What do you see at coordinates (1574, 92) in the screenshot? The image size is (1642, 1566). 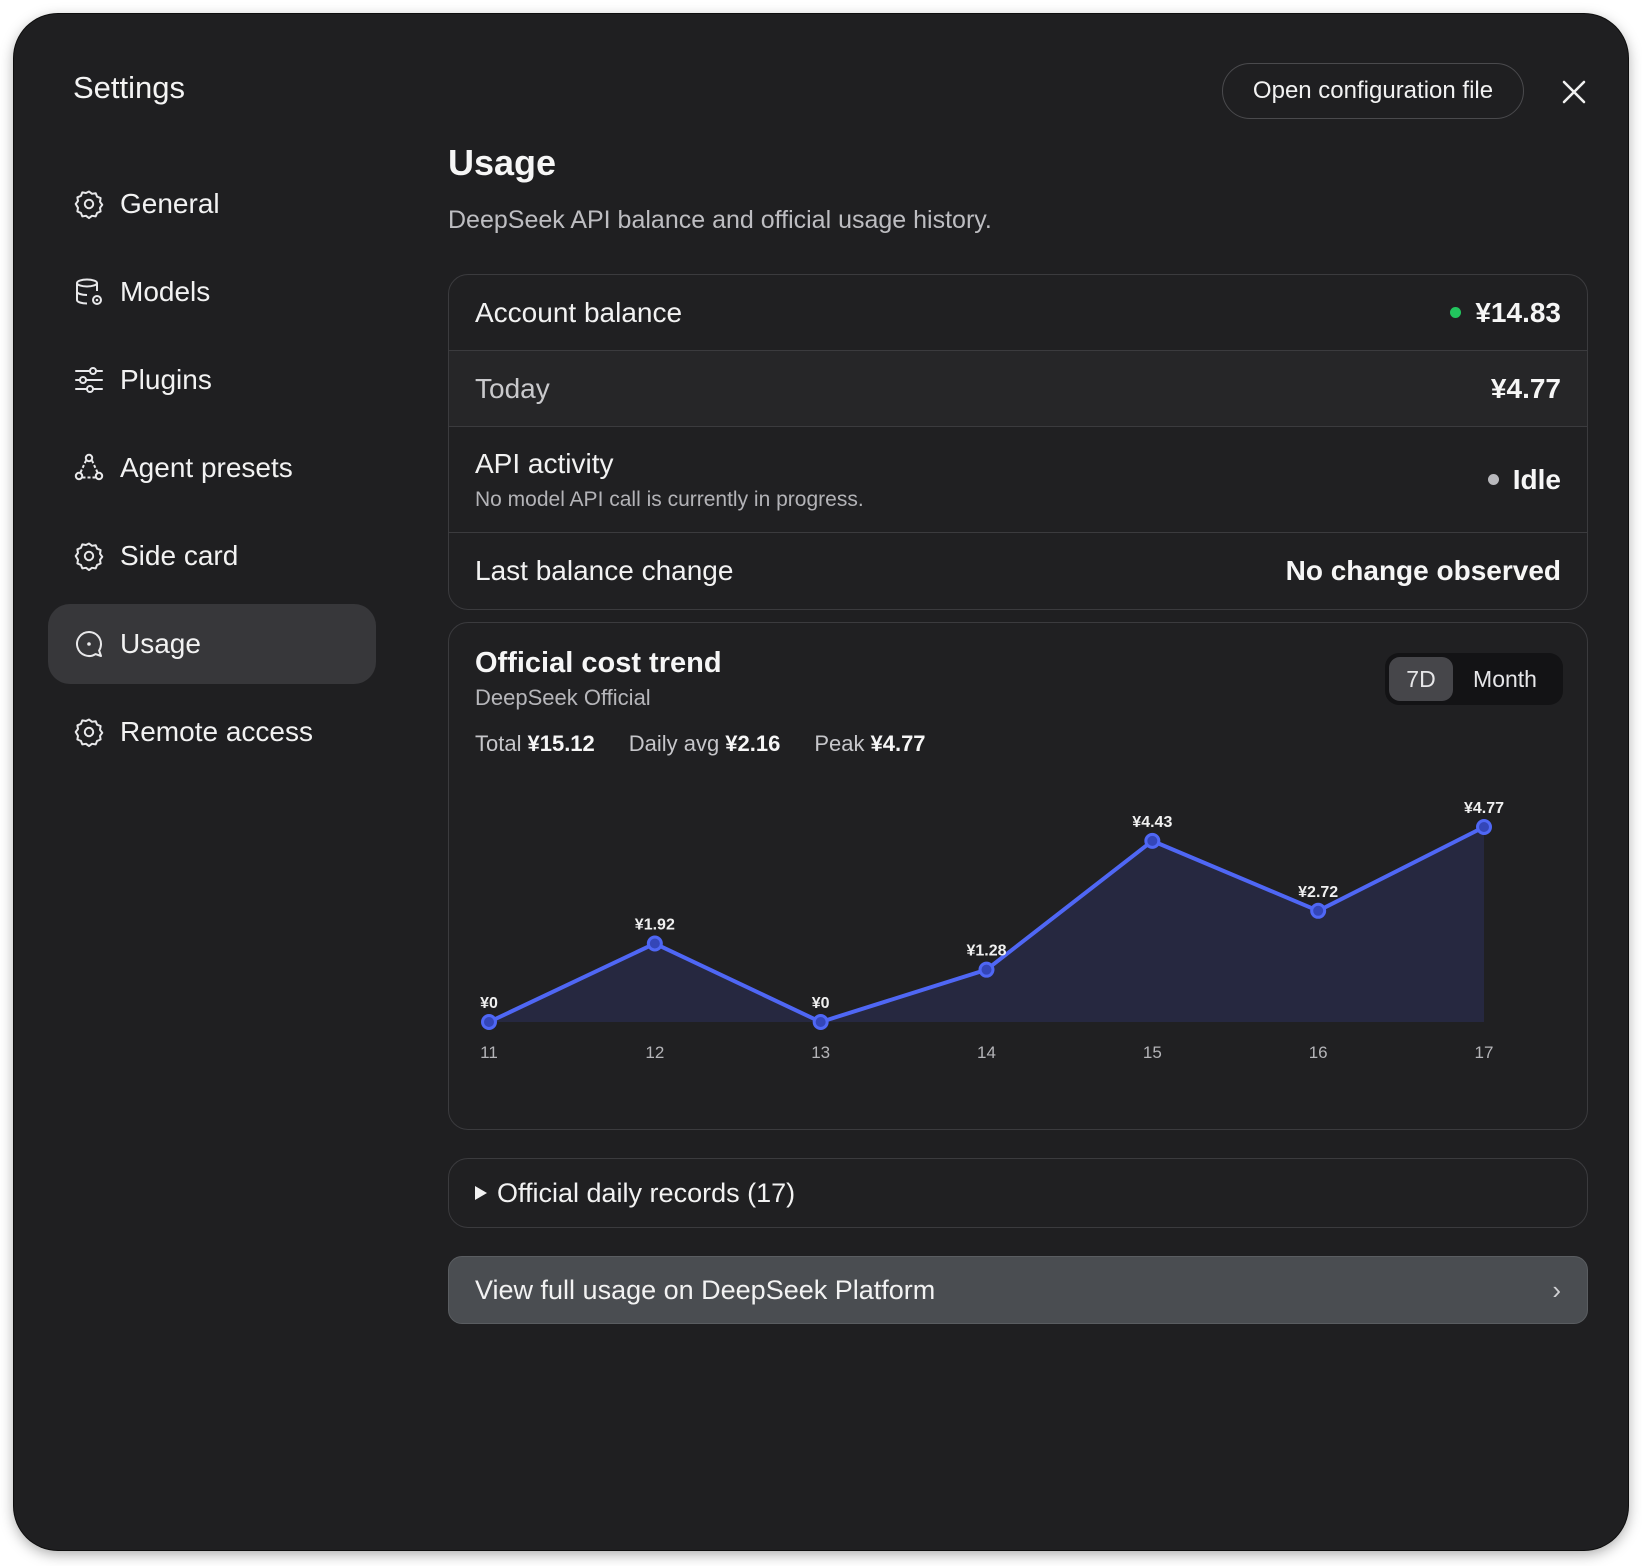 I see `close-icon` at bounding box center [1574, 92].